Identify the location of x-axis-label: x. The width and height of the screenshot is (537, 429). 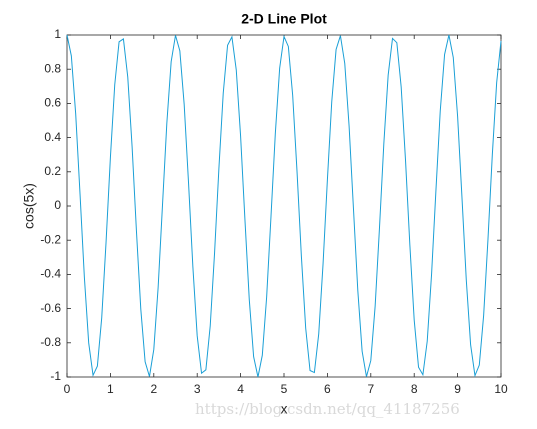
(284, 409).